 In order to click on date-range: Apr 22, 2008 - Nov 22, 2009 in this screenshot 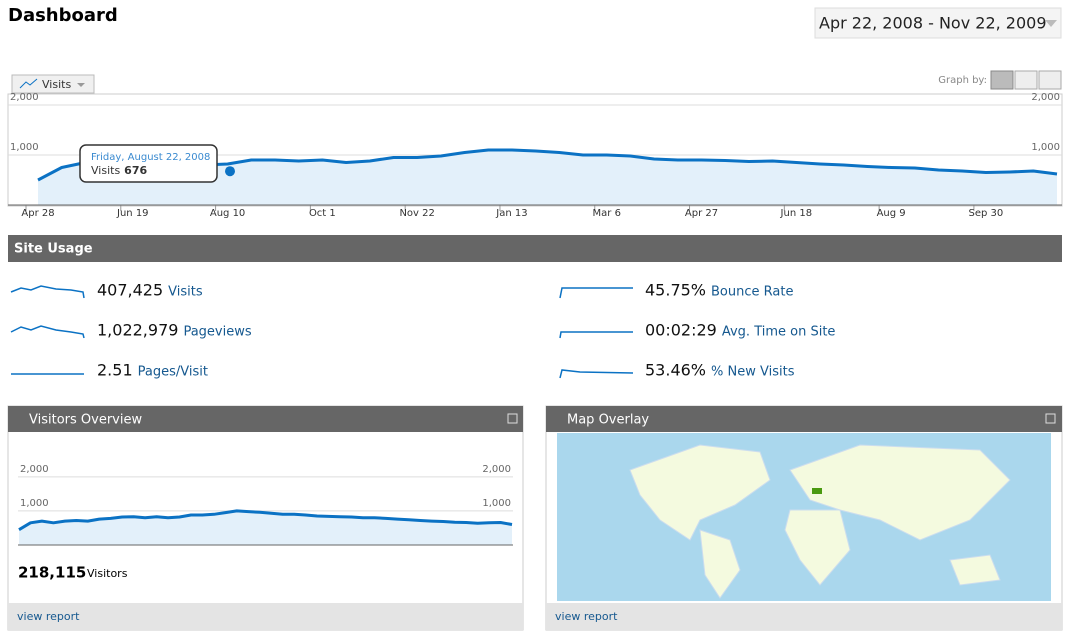, I will do `click(933, 23)`.